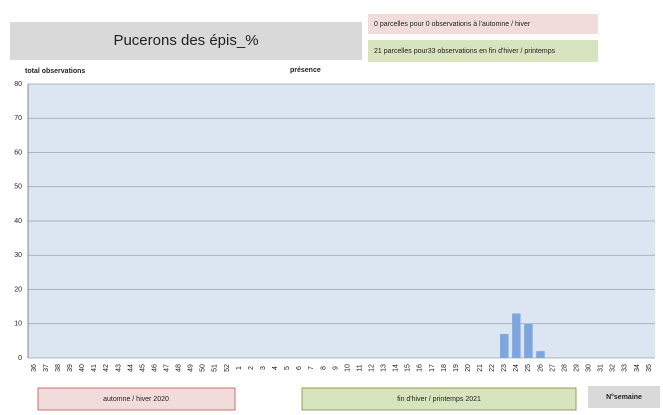 This screenshot has height=415, width=663. I want to click on period-label: automne / hiver 2020, so click(136, 399).